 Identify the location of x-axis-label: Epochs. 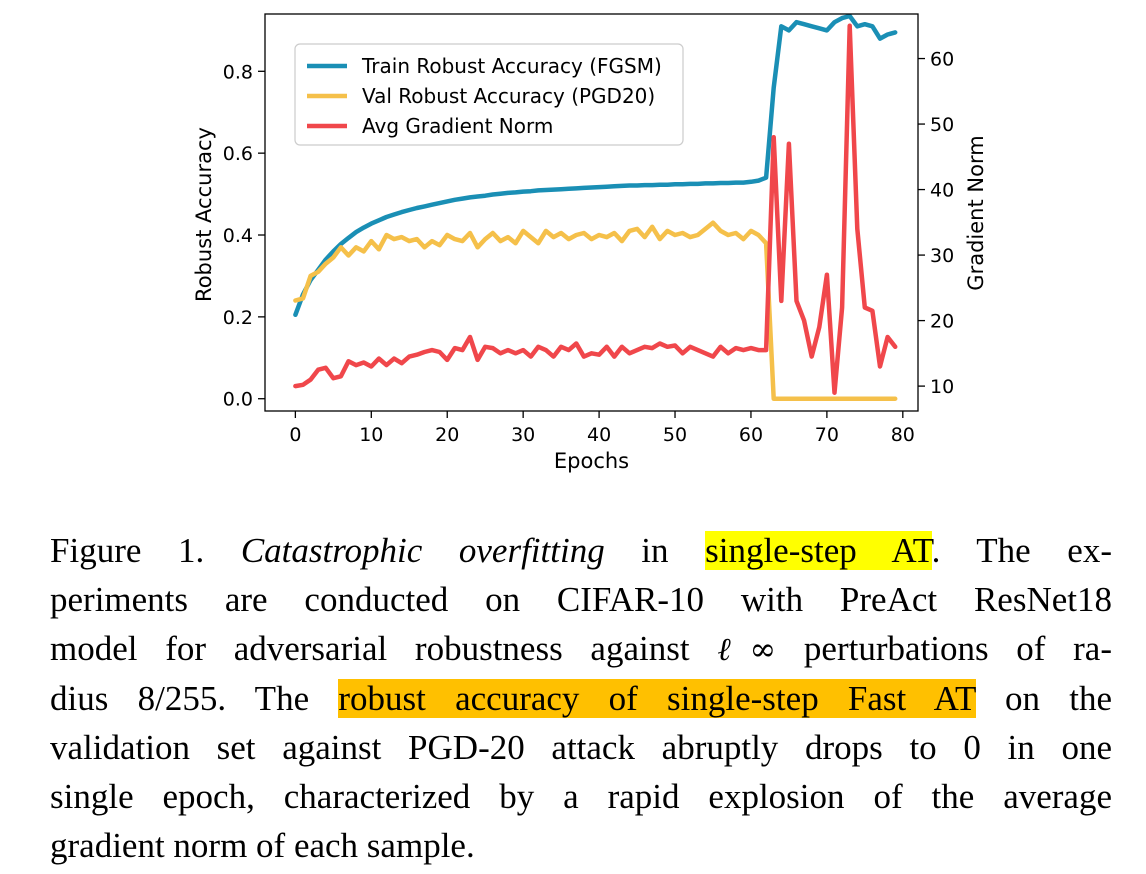
(591, 461).